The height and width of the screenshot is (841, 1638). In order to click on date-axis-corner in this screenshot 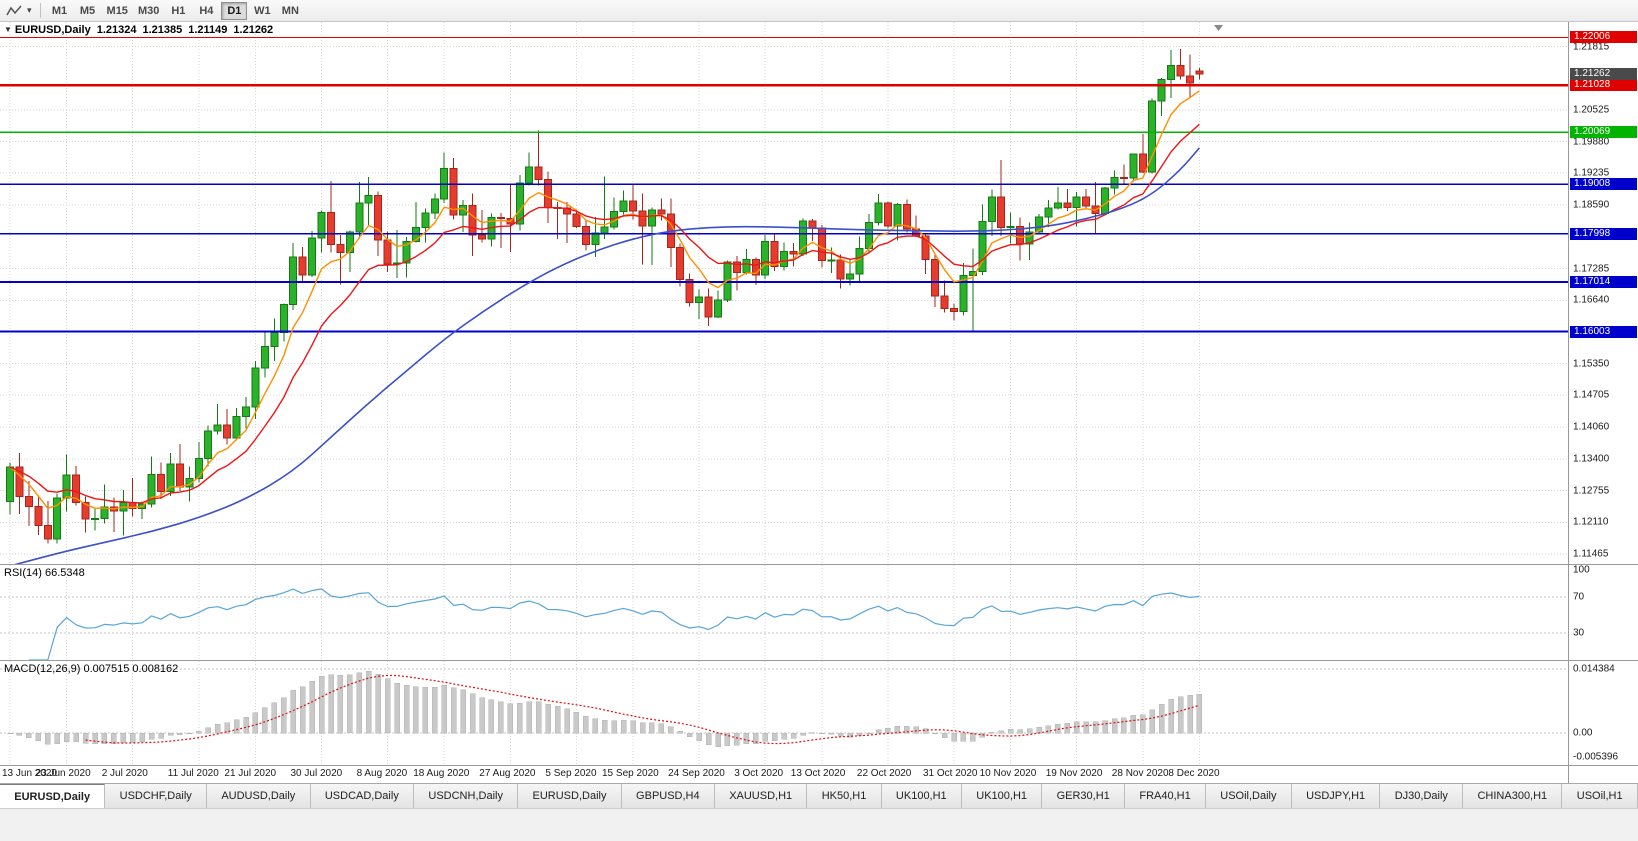, I will do `click(1603, 774)`.